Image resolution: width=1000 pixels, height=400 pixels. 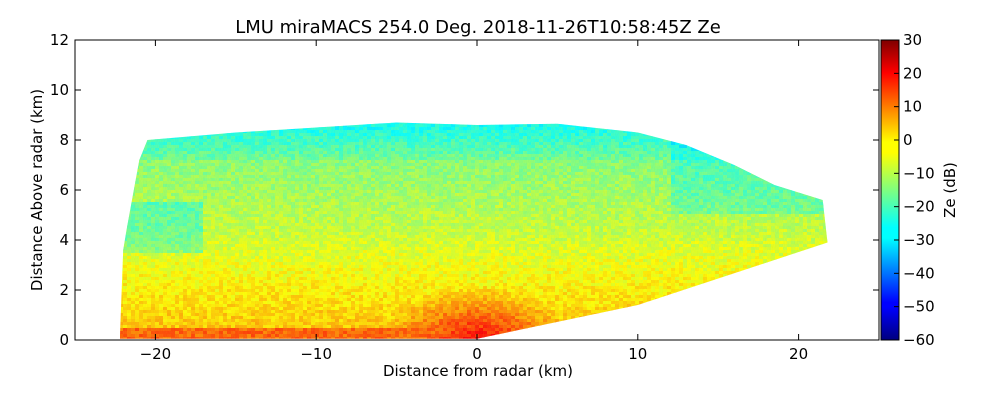 I want to click on colorbar-tick-label: −30, so click(x=919, y=240).